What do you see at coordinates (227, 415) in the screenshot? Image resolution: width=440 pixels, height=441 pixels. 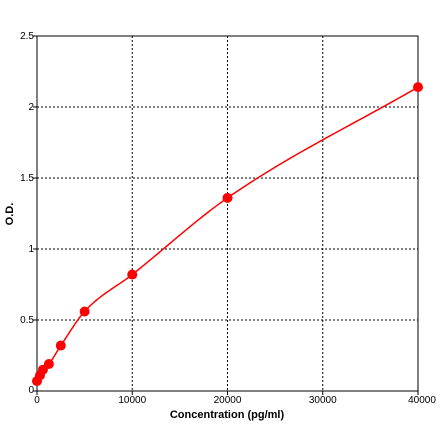 I see `x-axis-title: Concentration (pg/ml)` at bounding box center [227, 415].